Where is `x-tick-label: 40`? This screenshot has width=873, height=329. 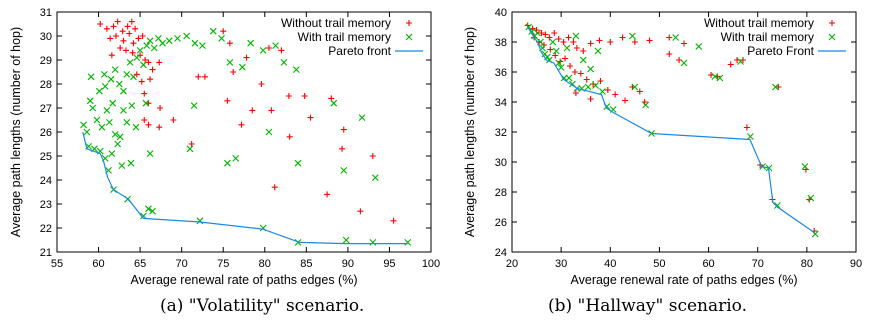 x-tick-label: 40 is located at coordinates (610, 264).